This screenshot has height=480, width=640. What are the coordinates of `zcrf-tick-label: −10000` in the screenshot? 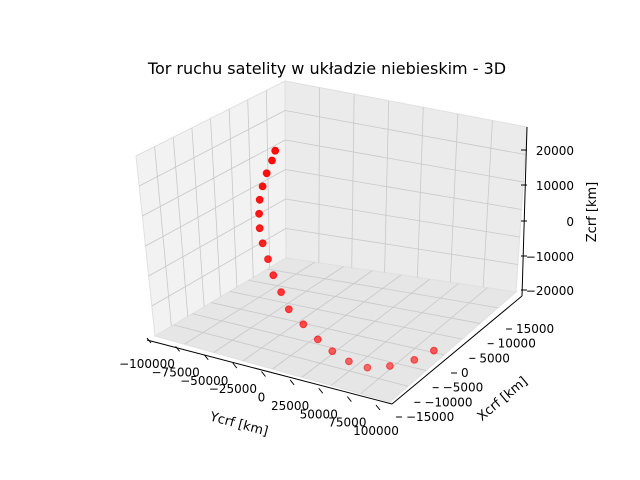 It's located at (550, 257).